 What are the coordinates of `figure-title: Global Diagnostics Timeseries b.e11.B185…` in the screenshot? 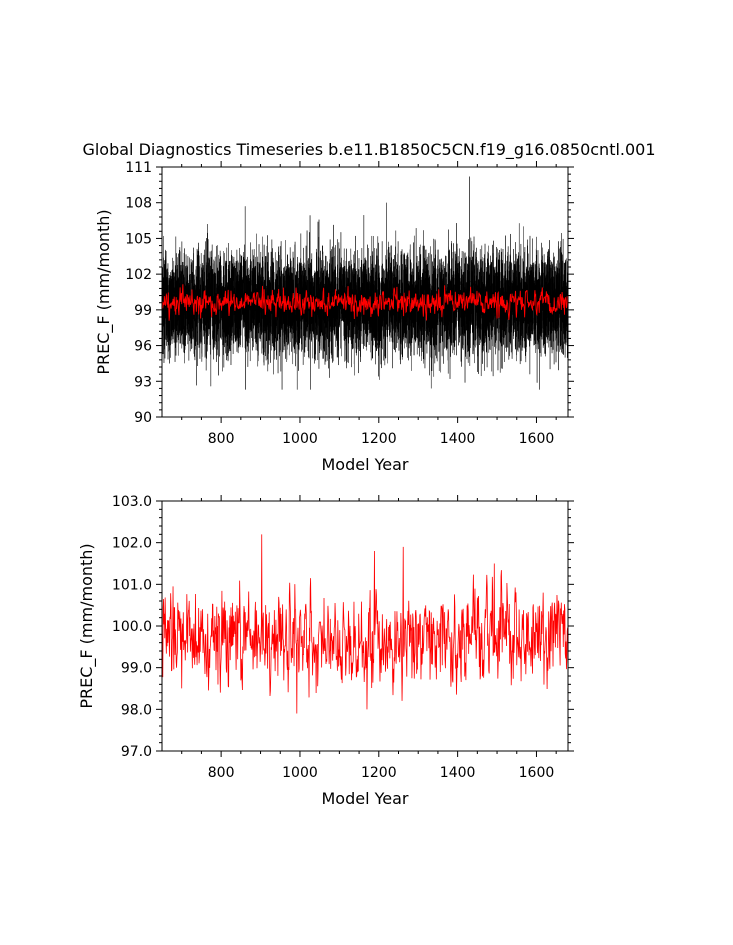 It's located at (368, 150).